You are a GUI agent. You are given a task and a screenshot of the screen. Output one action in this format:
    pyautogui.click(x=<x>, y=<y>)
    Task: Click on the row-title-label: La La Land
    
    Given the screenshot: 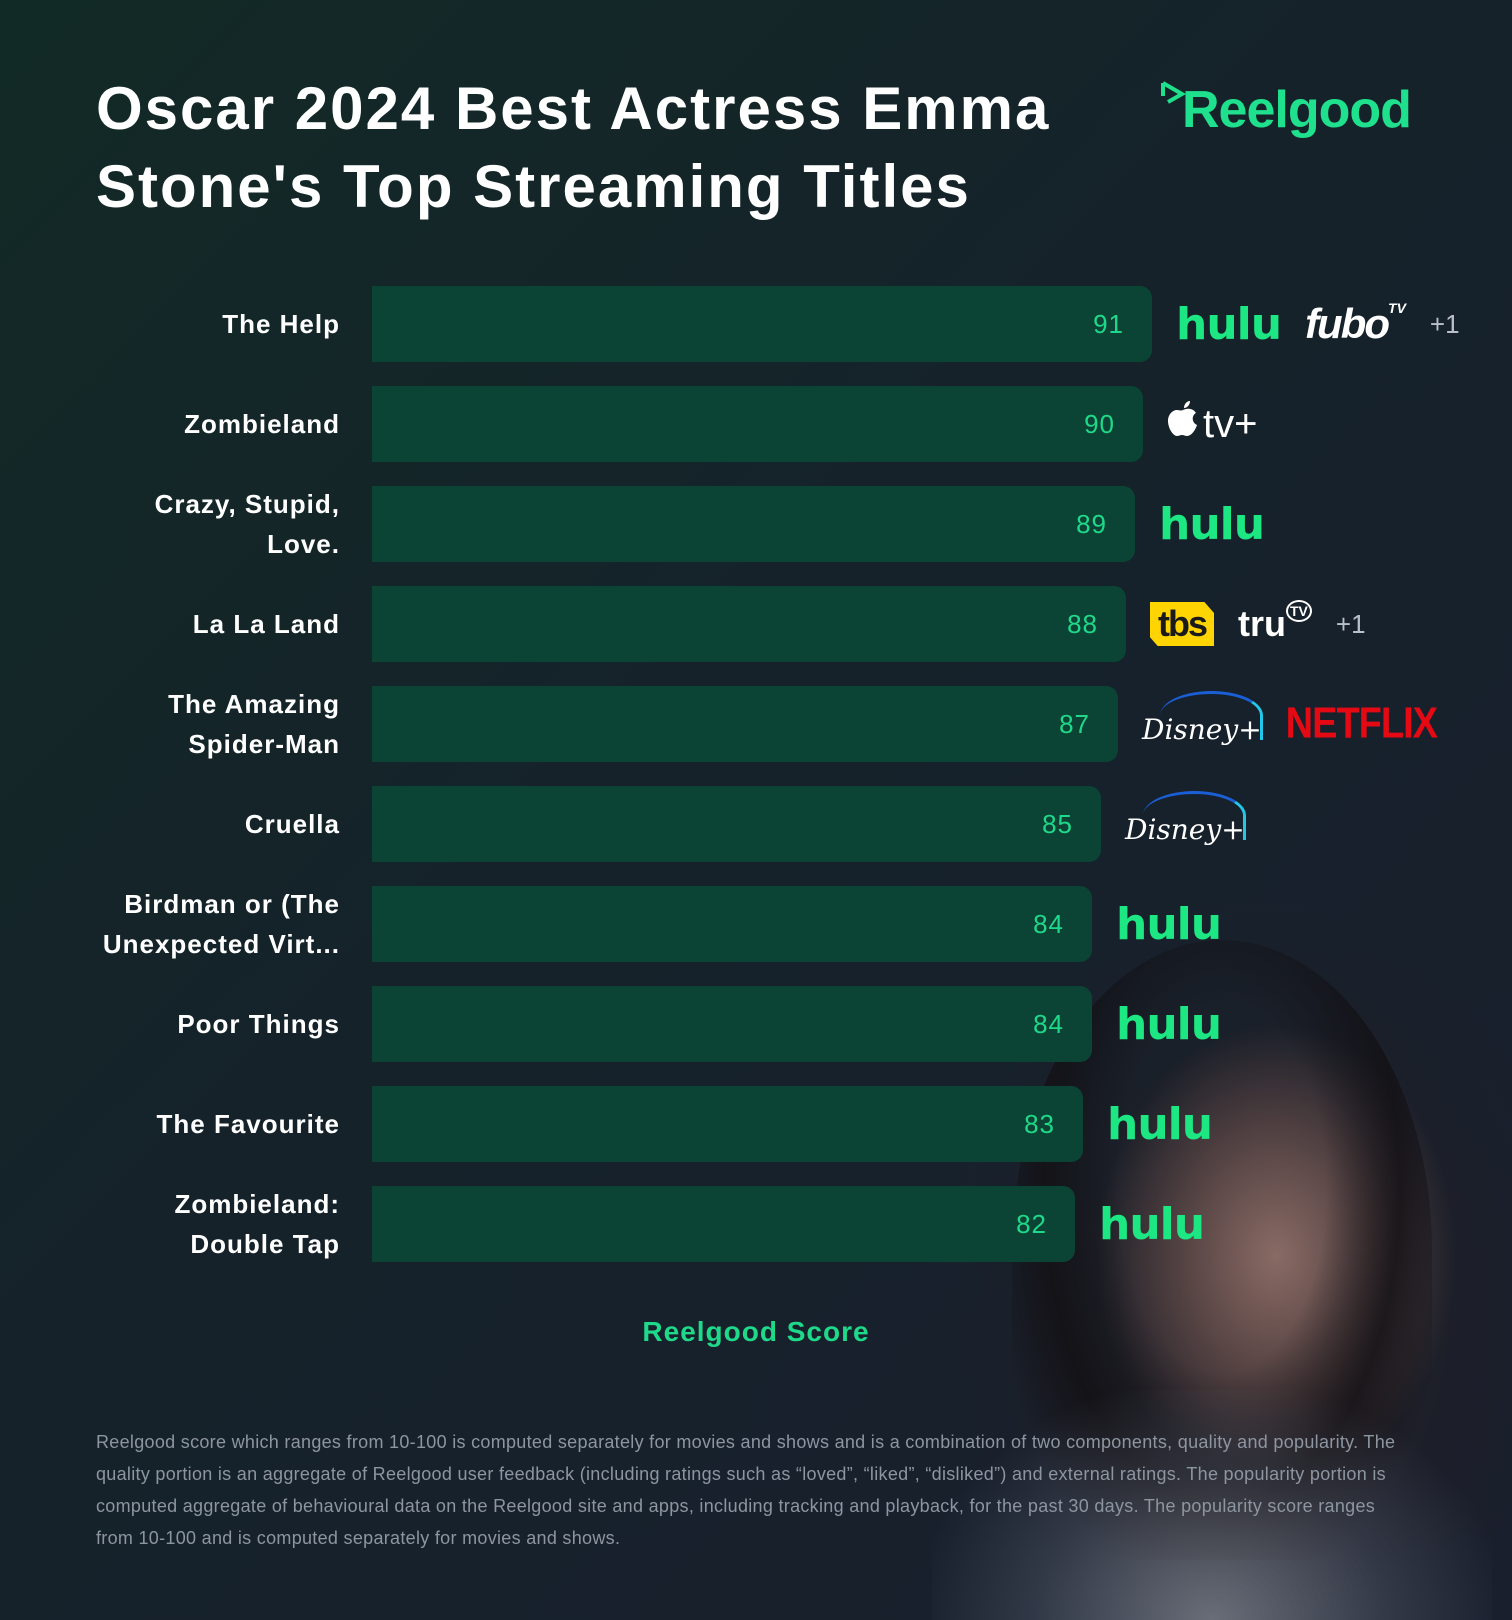 What is the action you would take?
    pyautogui.click(x=266, y=624)
    